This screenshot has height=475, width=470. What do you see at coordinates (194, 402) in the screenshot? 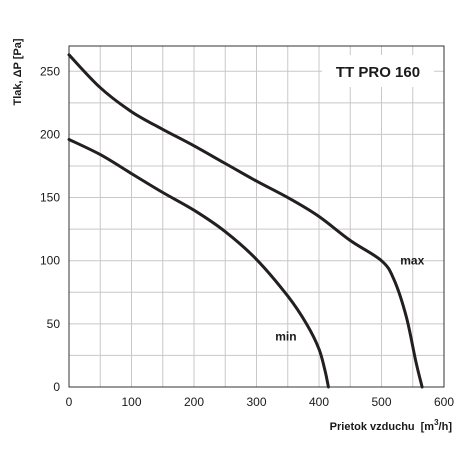
I see `x-tick-label: 200` at bounding box center [194, 402].